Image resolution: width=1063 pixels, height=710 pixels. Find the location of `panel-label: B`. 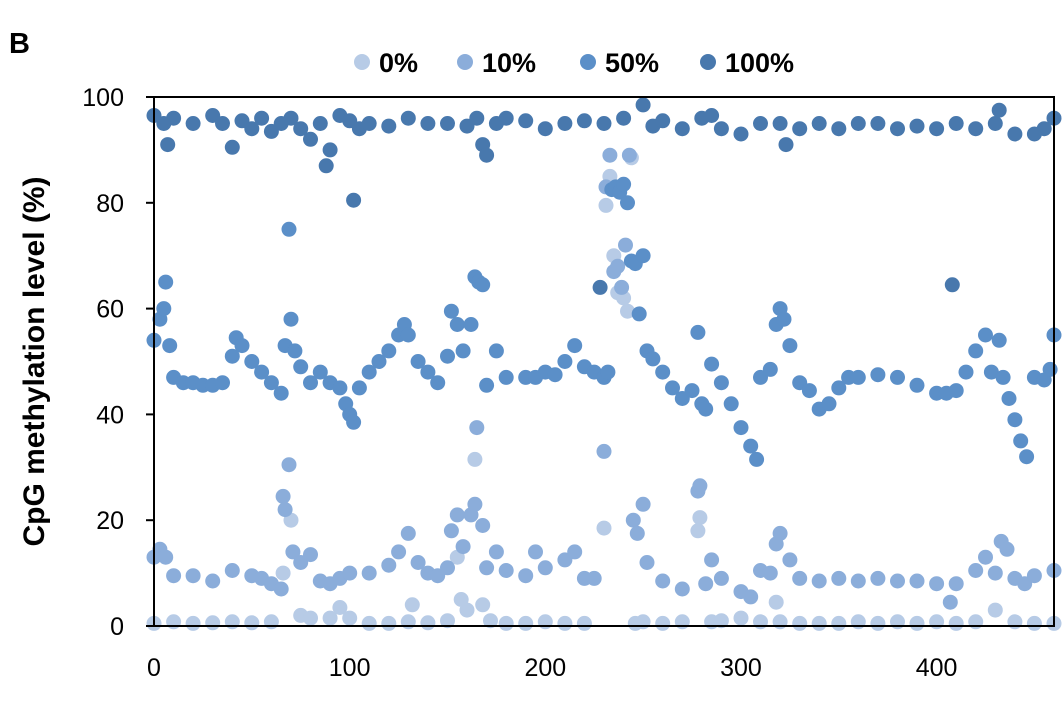

panel-label: B is located at coordinates (19, 44).